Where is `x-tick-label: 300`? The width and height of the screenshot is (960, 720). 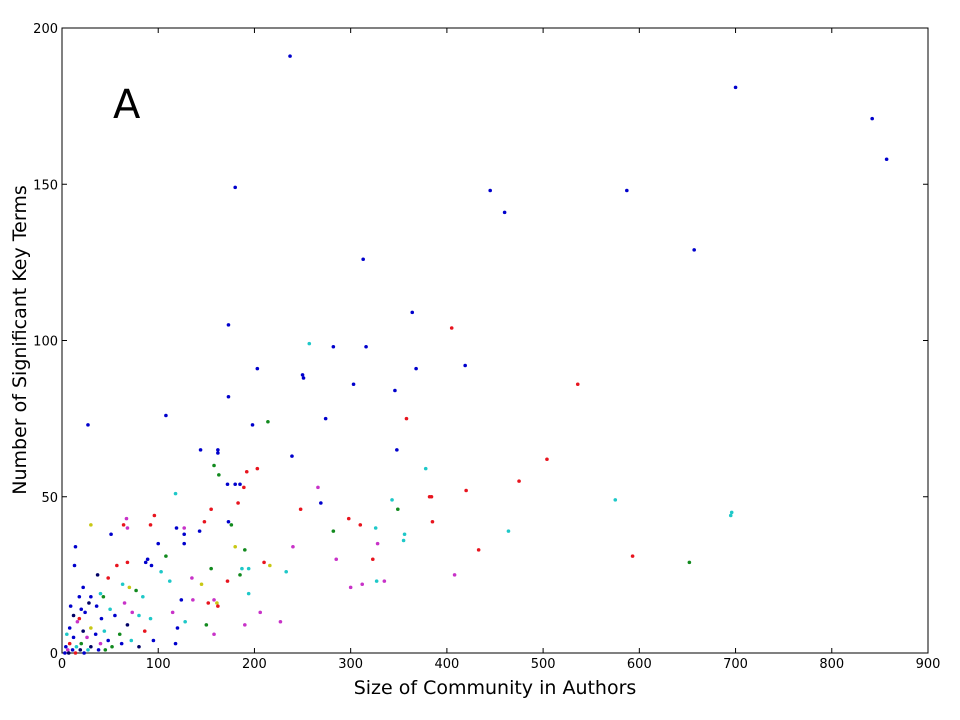
x-tick-label: 300 is located at coordinates (350, 664).